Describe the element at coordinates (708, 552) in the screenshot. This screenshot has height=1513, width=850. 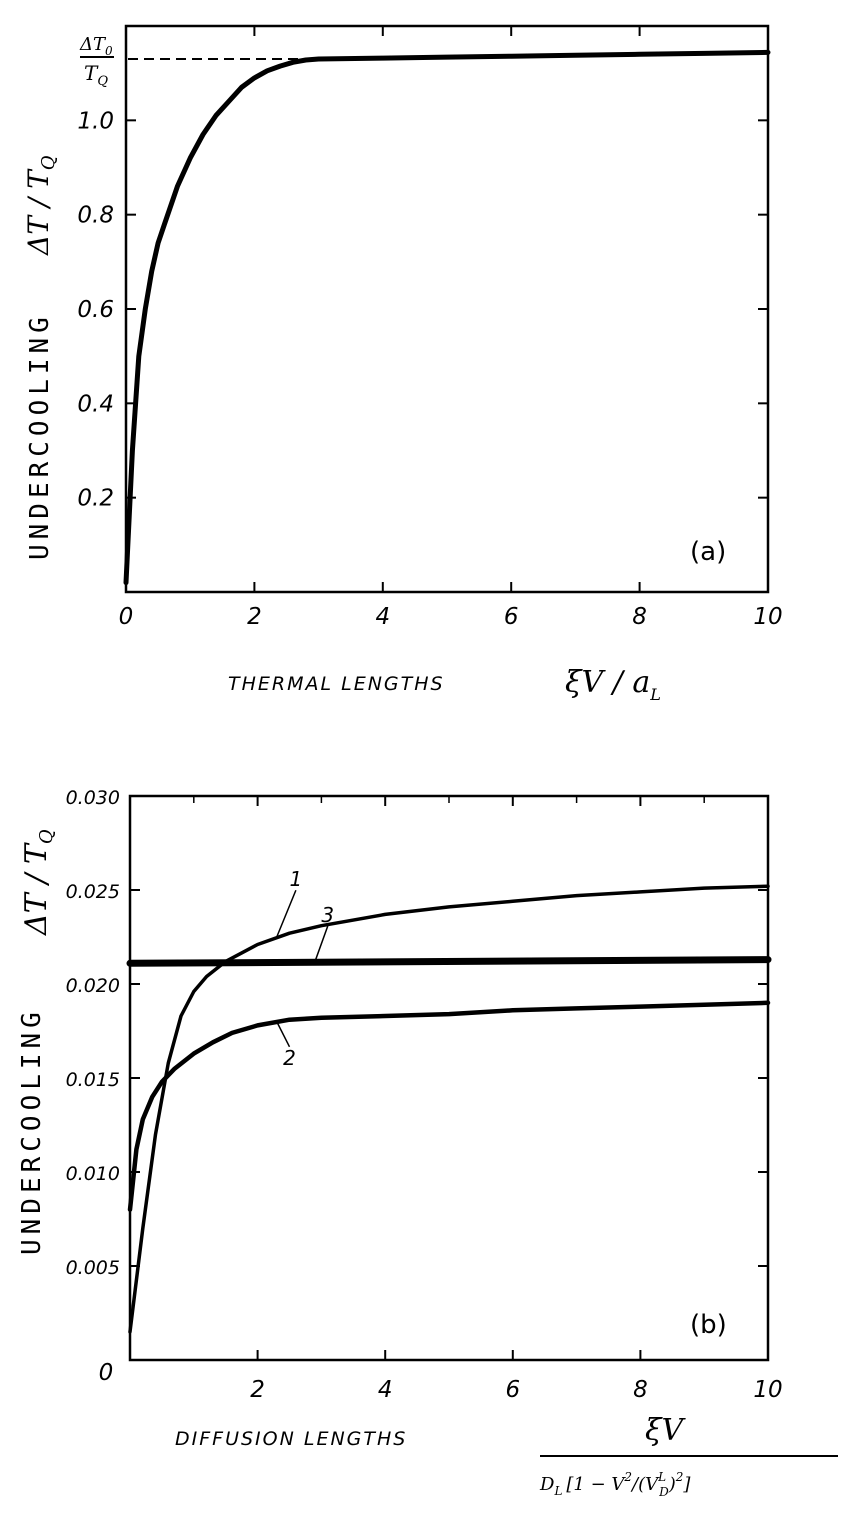
I see `chart-a-panel-label: (a)` at that location.